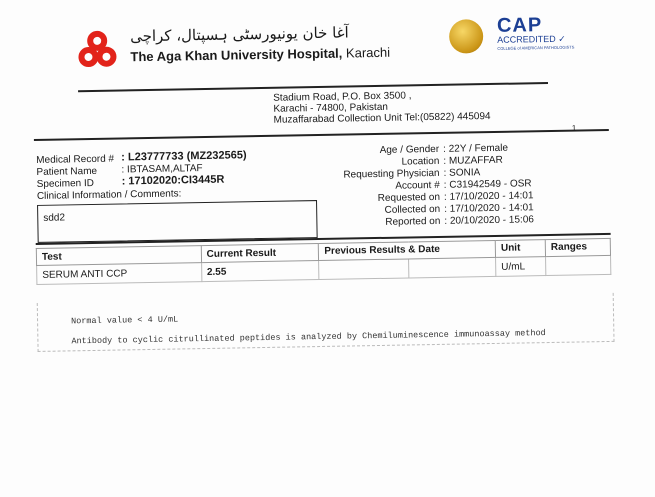 This screenshot has width=655, height=497. Describe the element at coordinates (54, 218) in the screenshot. I see `clinical-info-value: sdd2` at that location.